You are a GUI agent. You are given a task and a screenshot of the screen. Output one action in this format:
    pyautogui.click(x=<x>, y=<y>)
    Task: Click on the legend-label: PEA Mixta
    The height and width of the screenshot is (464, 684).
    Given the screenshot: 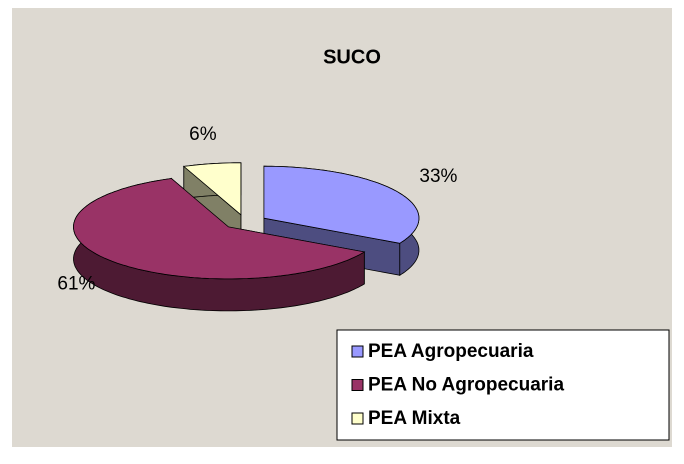 What is the action you would take?
    pyautogui.click(x=414, y=418)
    